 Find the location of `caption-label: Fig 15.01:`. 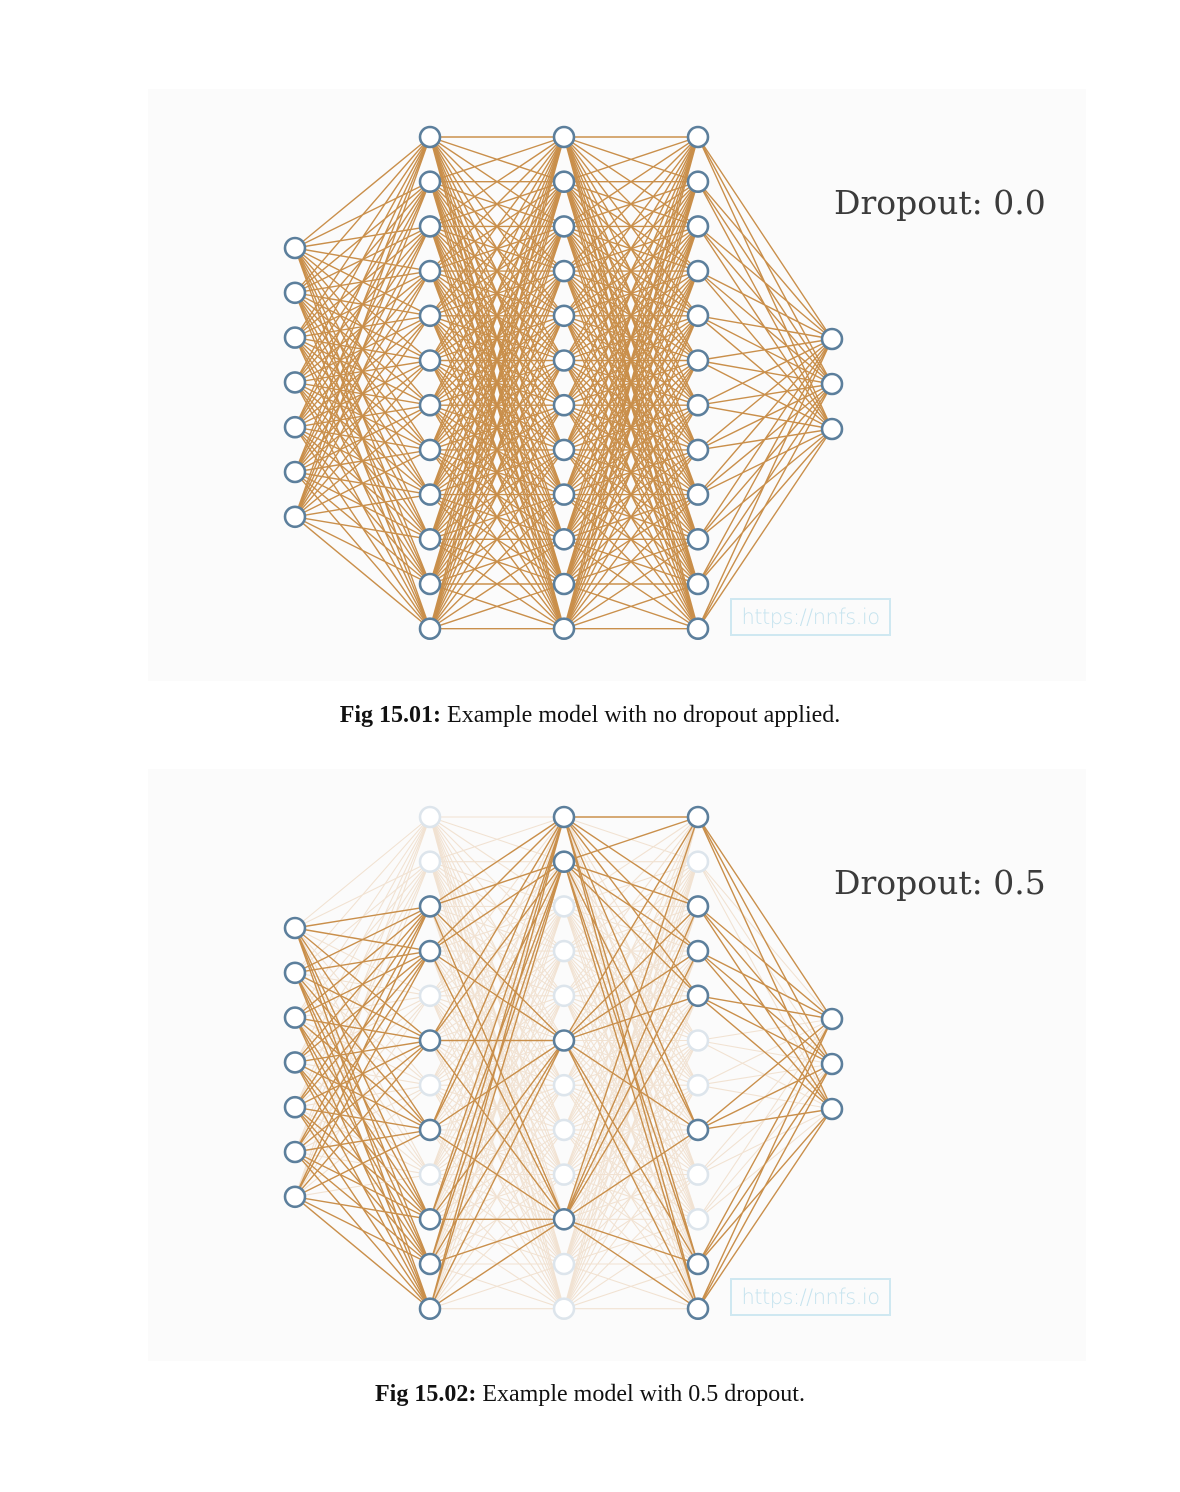

caption-label: Fig 15.01: is located at coordinates (390, 715).